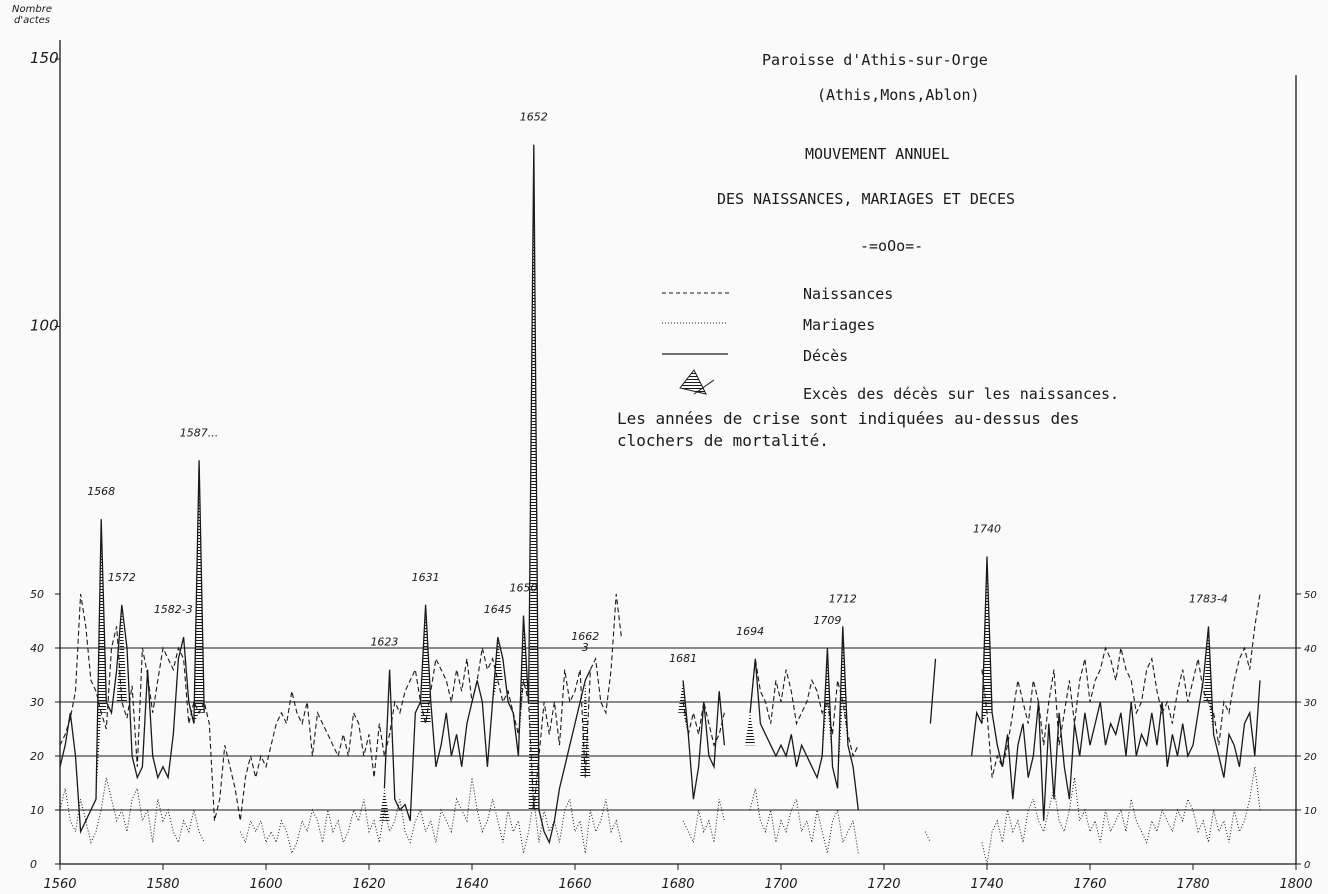 This screenshot has width=1328, height=894. Describe the element at coordinates (37, 594) in the screenshot. I see `y-left-tick-label: 50` at that location.